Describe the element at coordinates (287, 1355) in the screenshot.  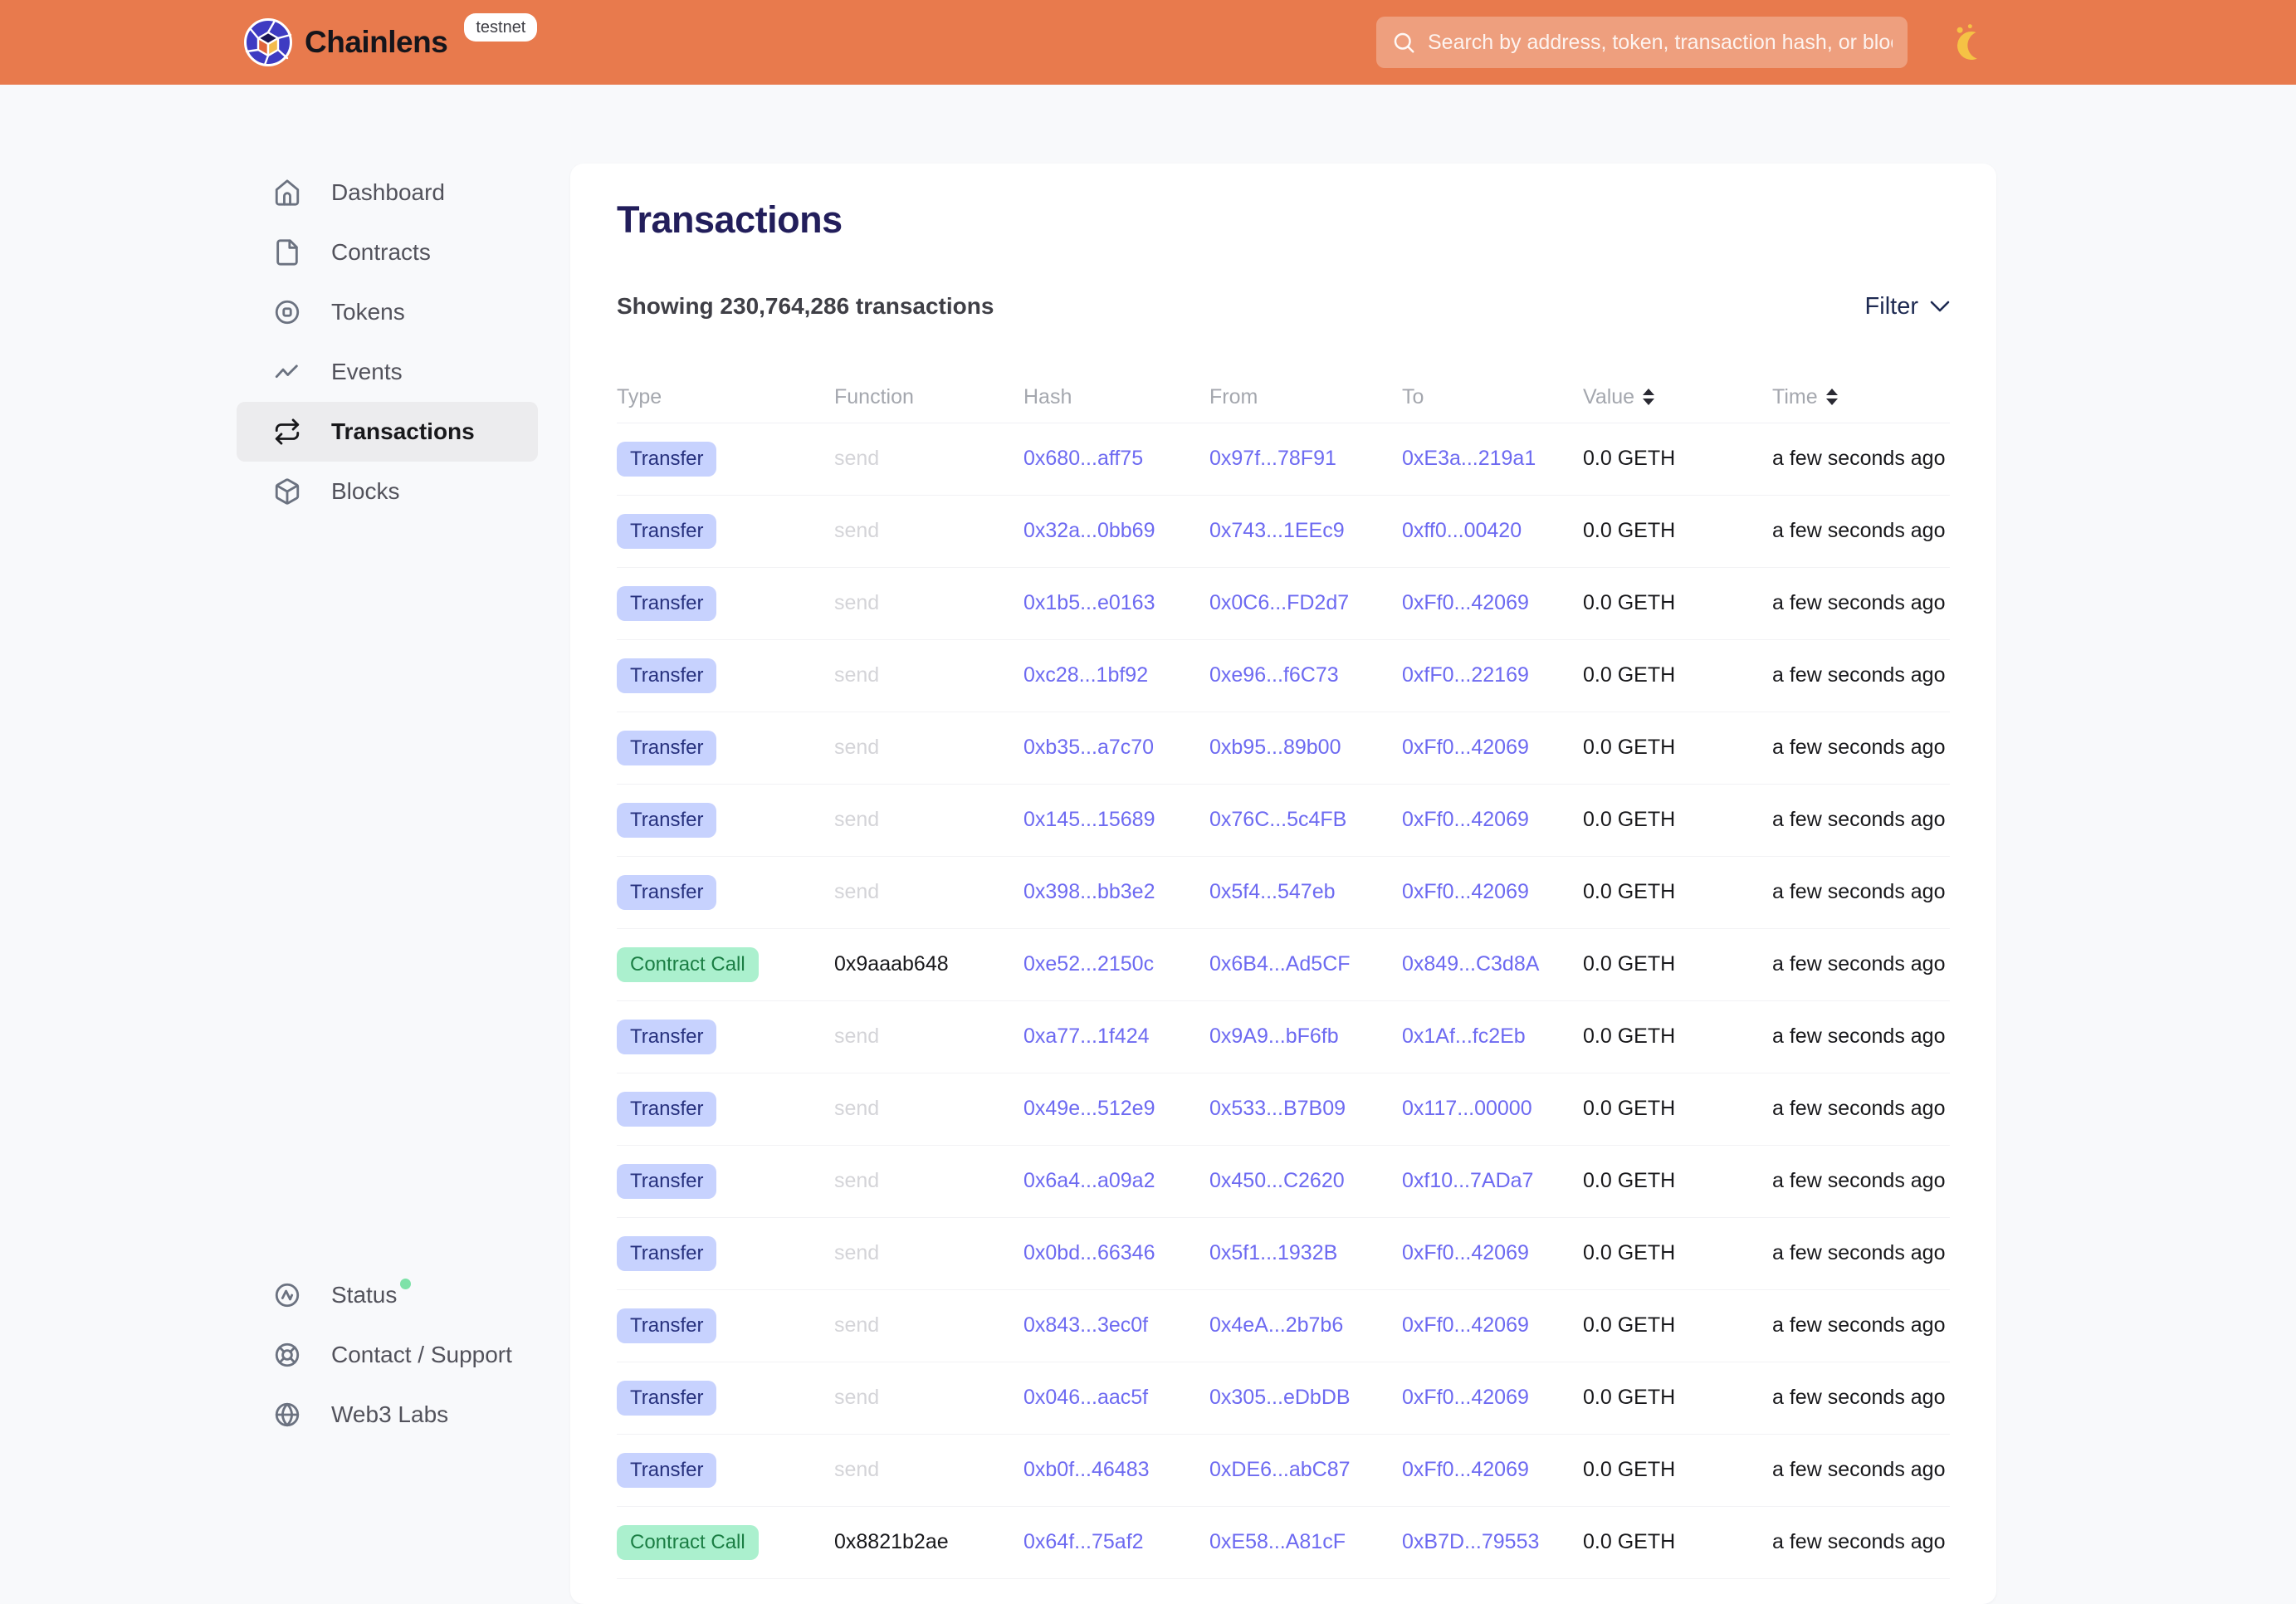
I see `lifebuoy-icon` at that location.